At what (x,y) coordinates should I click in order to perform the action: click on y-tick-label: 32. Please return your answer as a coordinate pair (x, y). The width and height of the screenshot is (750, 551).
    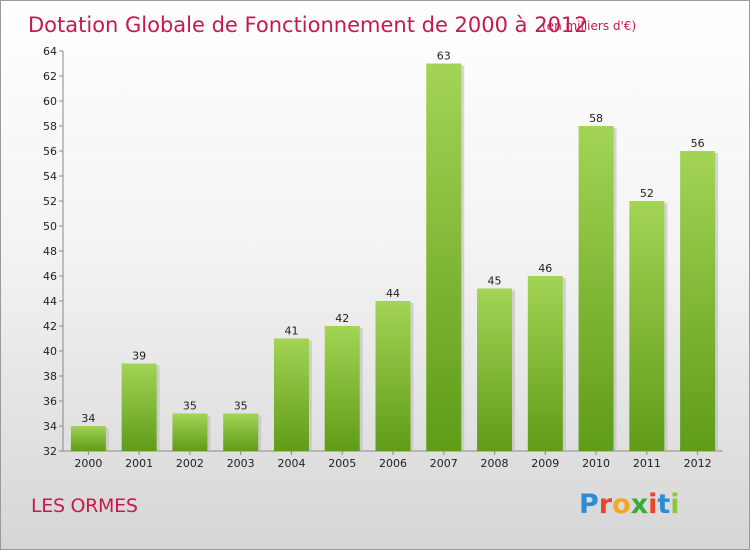
    Looking at the image, I should click on (50, 451).